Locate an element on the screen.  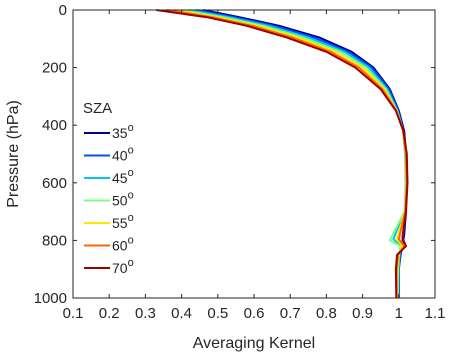
legend-value: 40 is located at coordinates (120, 156).